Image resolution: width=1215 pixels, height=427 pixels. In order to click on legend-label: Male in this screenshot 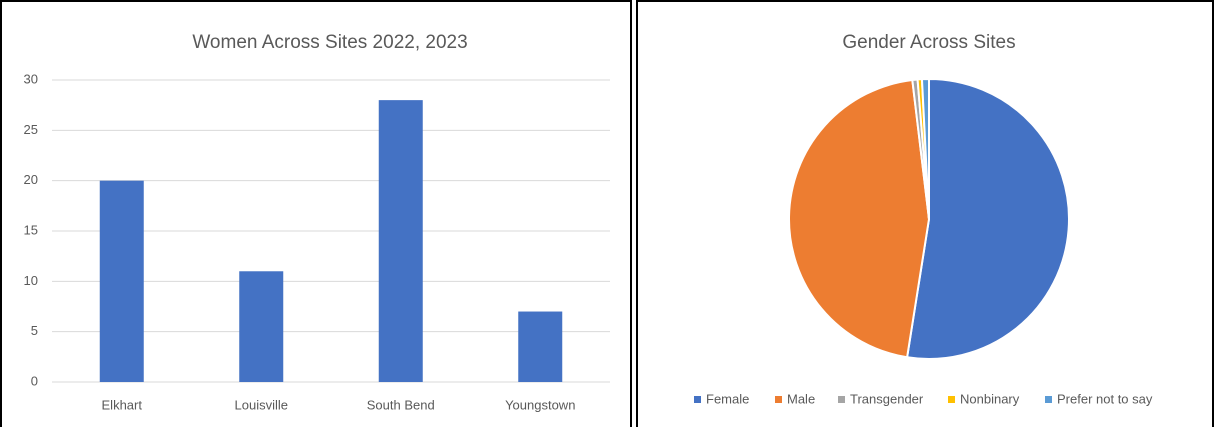, I will do `click(801, 398)`.